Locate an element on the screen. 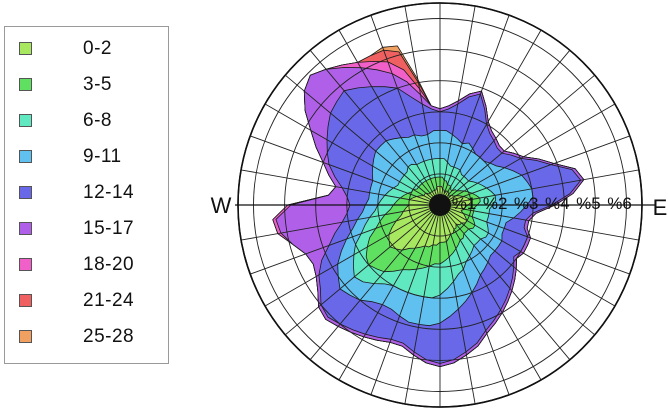 This screenshot has height=410, width=668. legend-item: 18-20 is located at coordinates (89, 265).